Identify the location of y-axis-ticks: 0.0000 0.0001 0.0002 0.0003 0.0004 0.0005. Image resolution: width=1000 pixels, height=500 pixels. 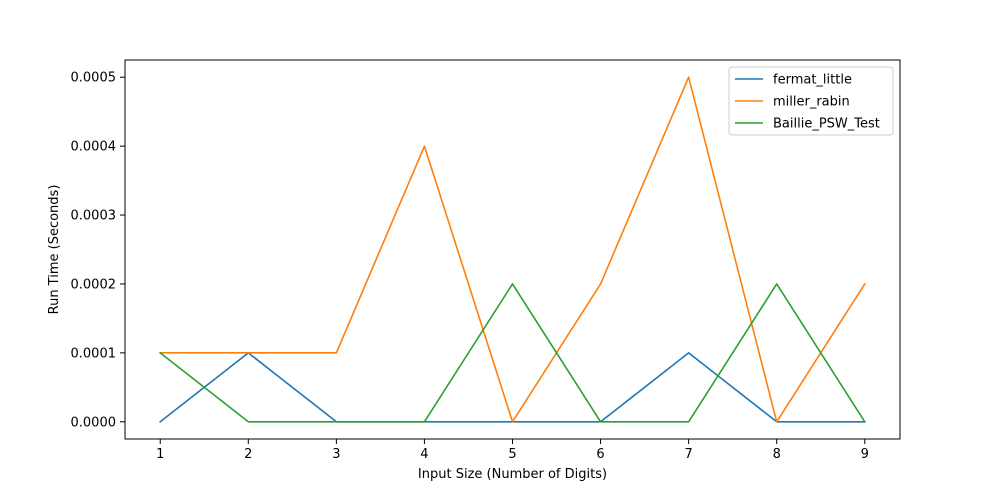
(98, 250).